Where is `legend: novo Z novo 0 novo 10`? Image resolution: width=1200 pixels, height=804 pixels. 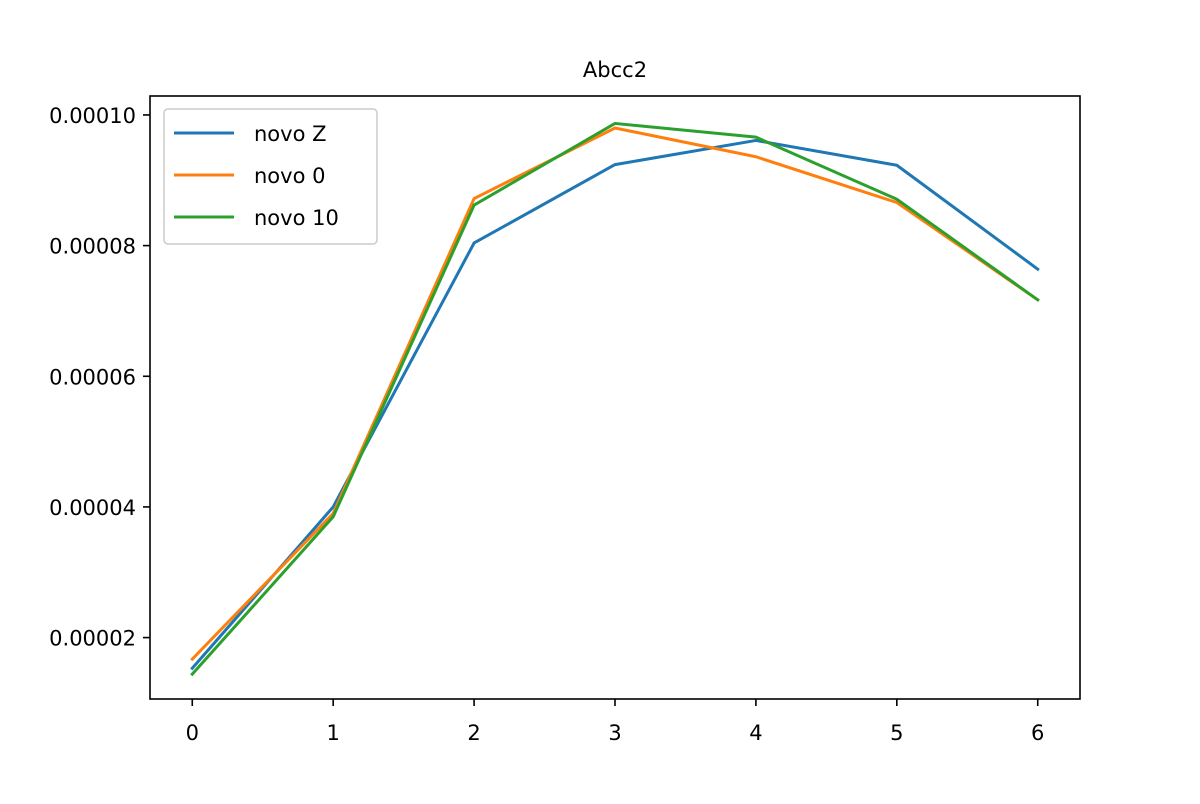
legend: novo Z novo 0 novo 10 is located at coordinates (270, 176).